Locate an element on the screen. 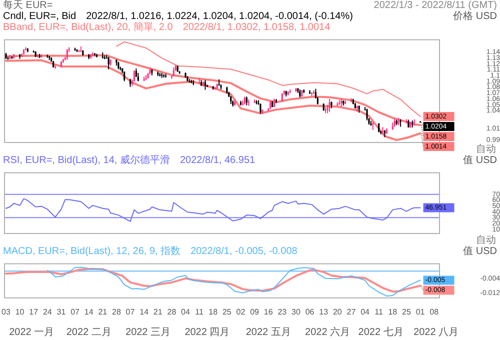  text: 2022/8/1, 1.0216, 1.0224, 1.0204, 1.0204, -0.0014, (-0.14%) is located at coordinates (219, 16).